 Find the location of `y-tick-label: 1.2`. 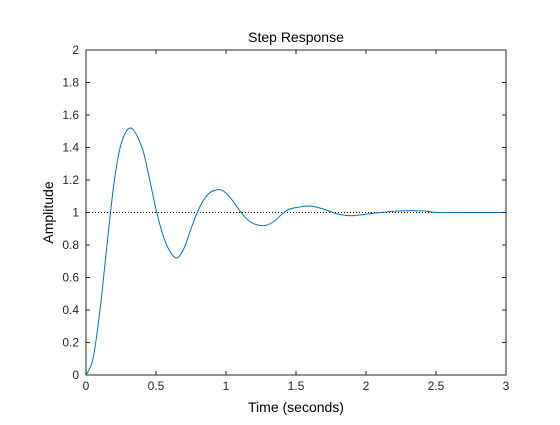

y-tick-label: 1.2 is located at coordinates (70, 180).